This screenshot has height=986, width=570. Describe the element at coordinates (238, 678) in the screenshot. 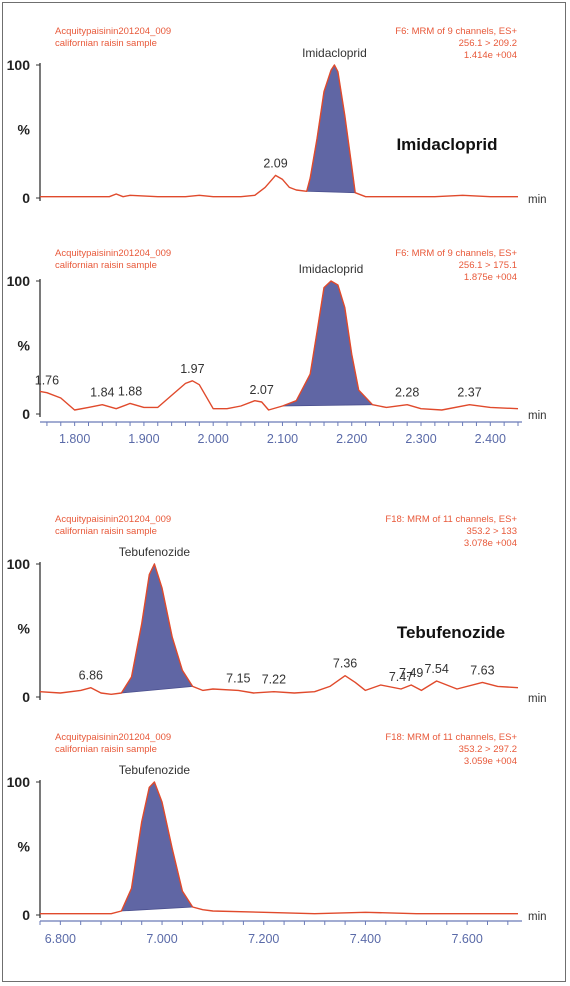

I see `peak-label: 7.15` at that location.